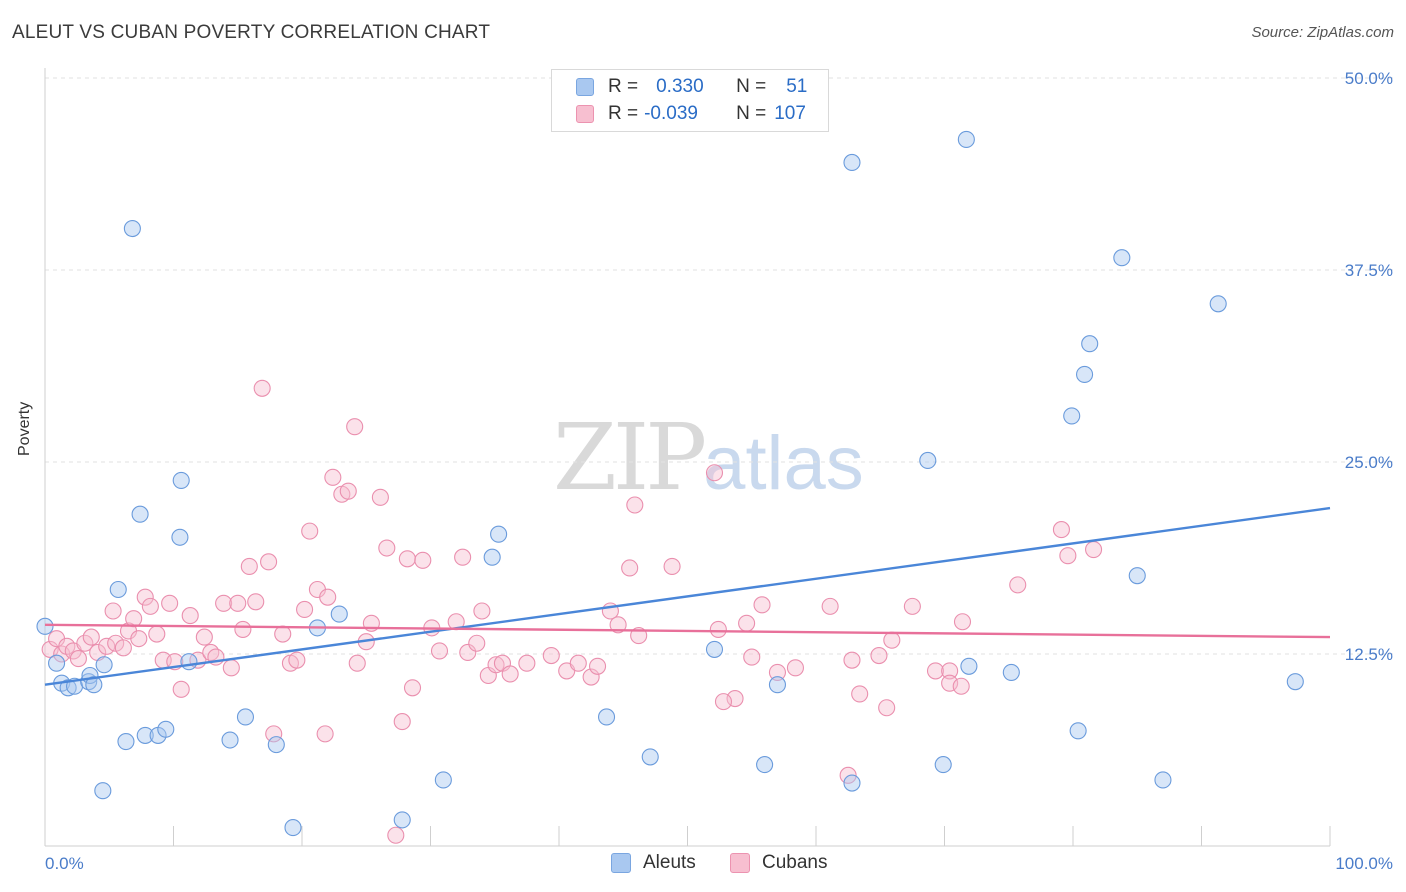 The image size is (1406, 892). I want to click on n-value: 51, so click(797, 86).